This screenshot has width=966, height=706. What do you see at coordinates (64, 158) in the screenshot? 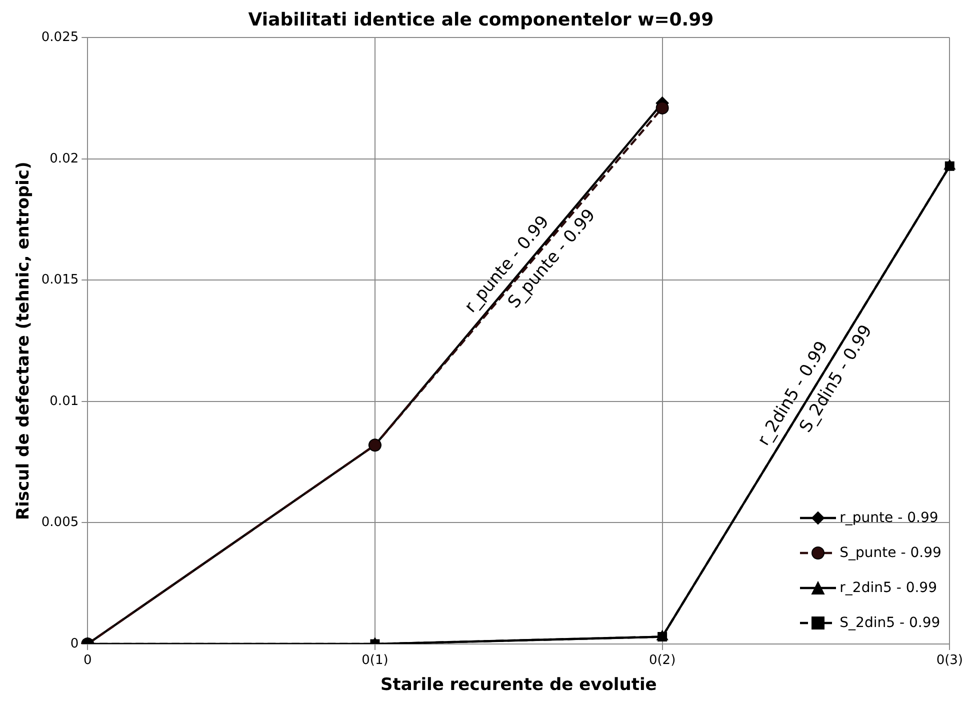
I see `y-tick-label: 0.02` at bounding box center [64, 158].